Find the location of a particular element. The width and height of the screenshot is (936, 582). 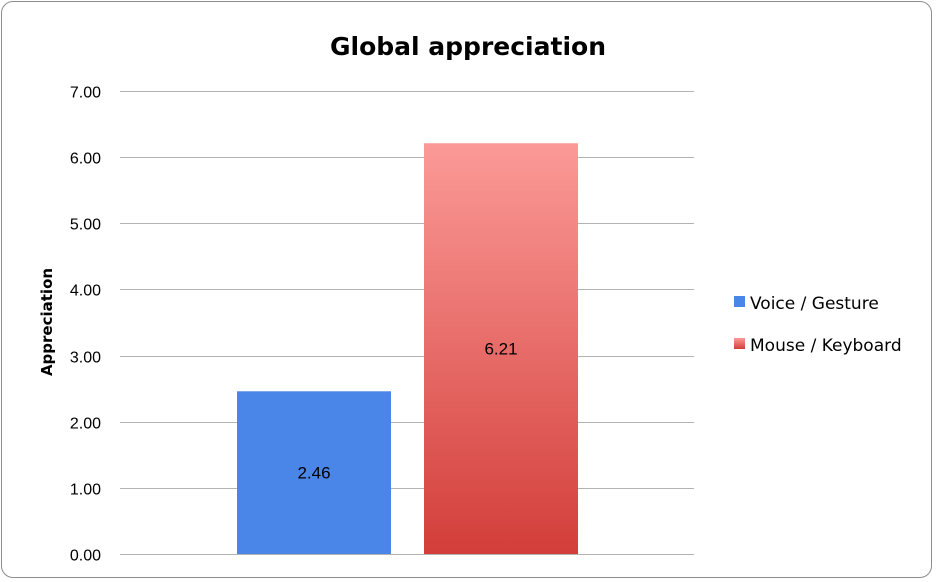

bar-mouse-keyboard is located at coordinates (501, 348).